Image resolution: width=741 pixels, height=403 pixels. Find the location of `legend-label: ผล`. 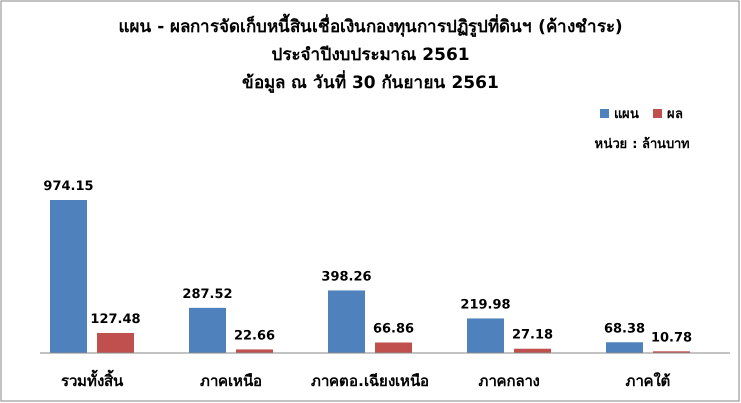

legend-label: ผล is located at coordinates (675, 114).